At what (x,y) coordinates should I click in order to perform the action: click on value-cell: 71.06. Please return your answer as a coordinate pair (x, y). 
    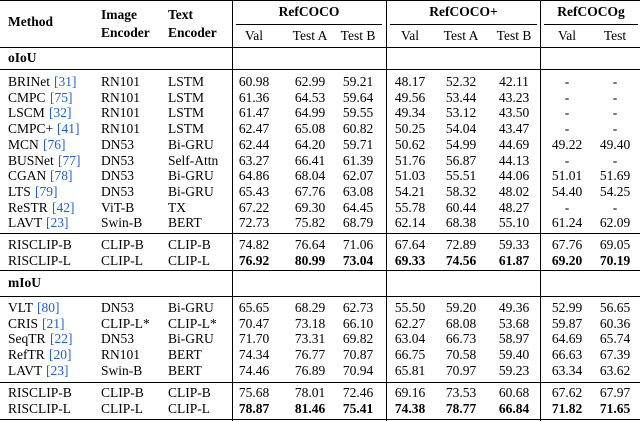
    Looking at the image, I should click on (358, 244).